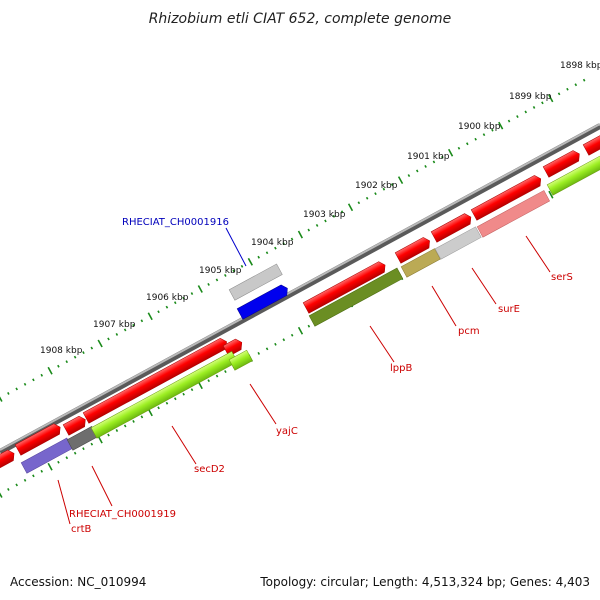 The width and height of the screenshot is (600, 600). What do you see at coordinates (562, 277) in the screenshot?
I see `label-sers: serS` at bounding box center [562, 277].